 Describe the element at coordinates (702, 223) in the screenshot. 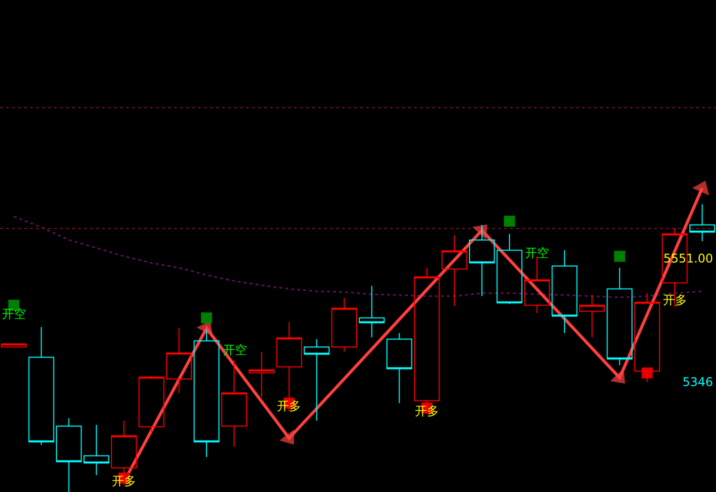

I see `candlestick` at that location.